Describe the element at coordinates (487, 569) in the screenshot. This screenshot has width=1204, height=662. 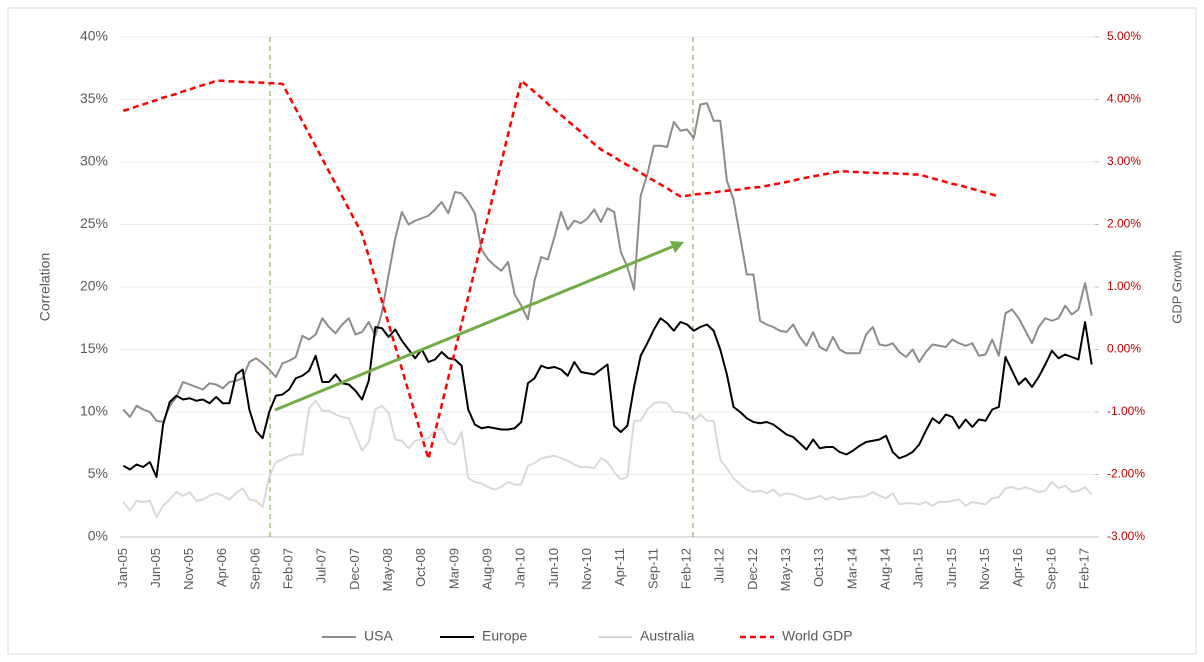
I see `x-tick-label: Aug-09` at that location.